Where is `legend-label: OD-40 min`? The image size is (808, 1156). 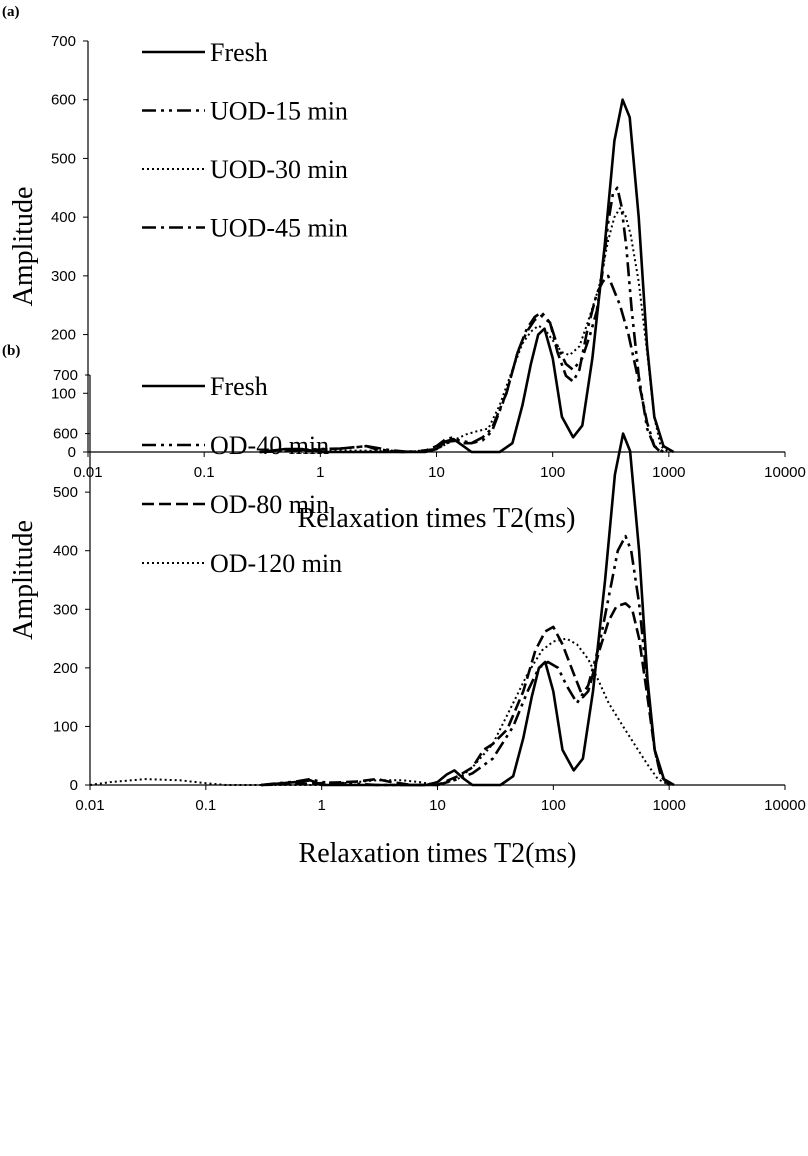 legend-label: OD-40 min is located at coordinates (269, 445).